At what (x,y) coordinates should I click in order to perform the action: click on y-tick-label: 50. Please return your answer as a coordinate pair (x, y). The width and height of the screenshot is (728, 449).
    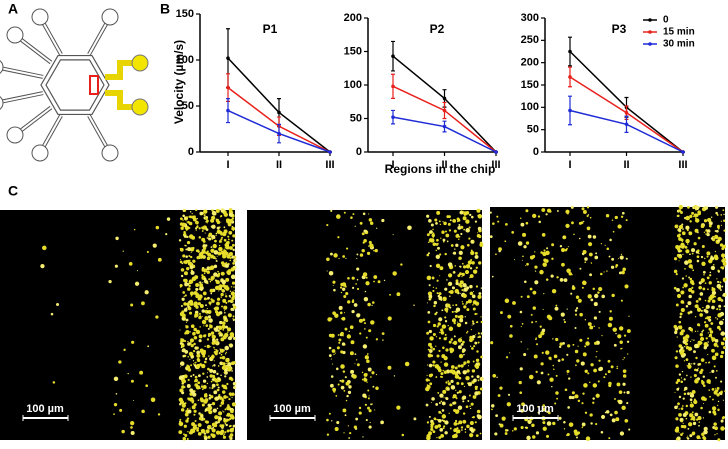
    Looking at the image, I should click on (533, 130).